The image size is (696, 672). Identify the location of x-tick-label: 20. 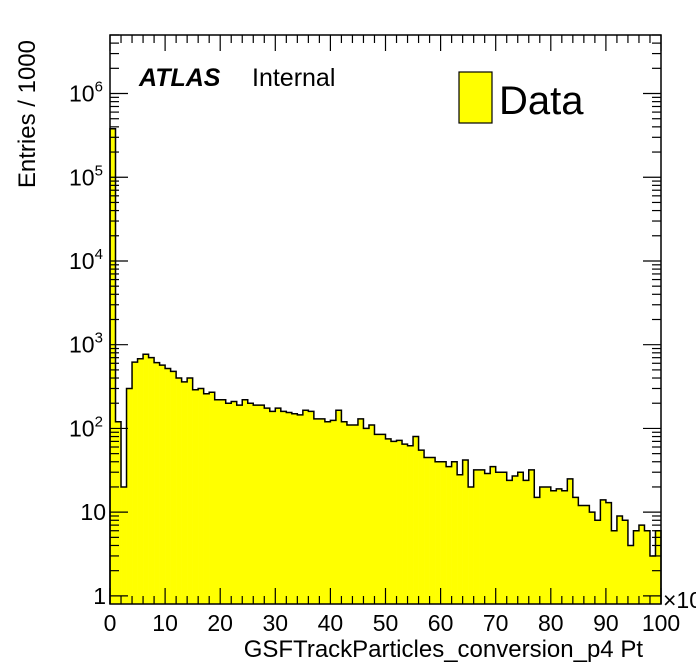
(220, 623).